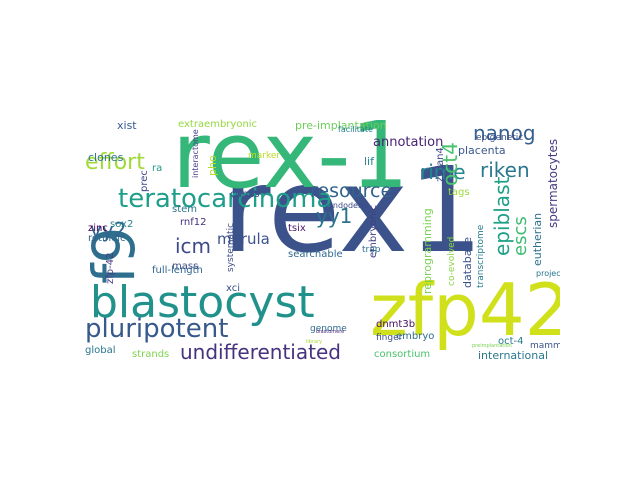 The height and width of the screenshot is (480, 640). What do you see at coordinates (440, 164) in the screenshot?
I see `word-zscan4: zscan4` at bounding box center [440, 164].